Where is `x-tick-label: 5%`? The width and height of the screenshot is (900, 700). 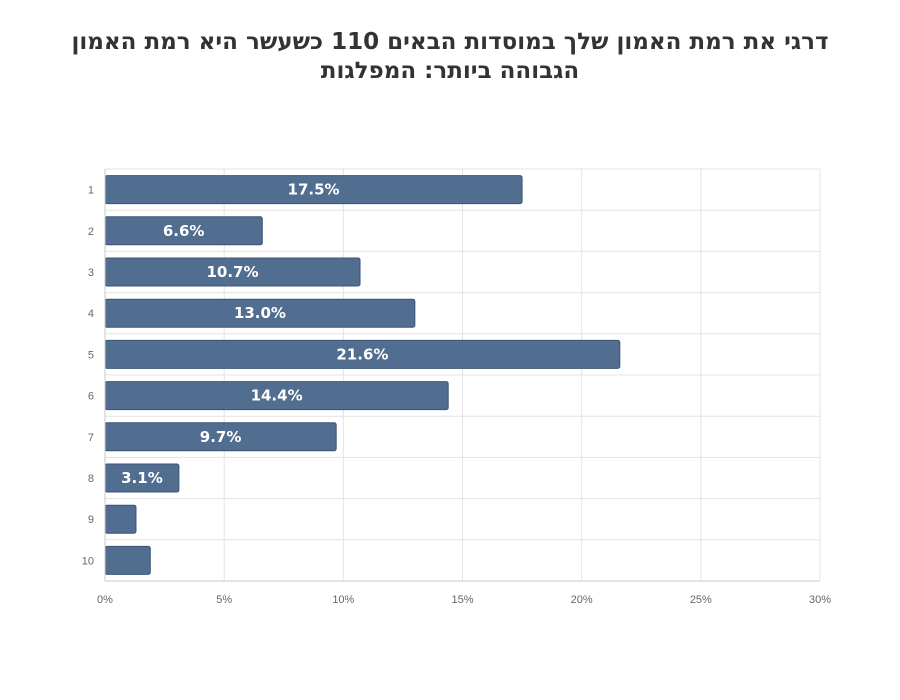 x-tick-label: 5% is located at coordinates (224, 600).